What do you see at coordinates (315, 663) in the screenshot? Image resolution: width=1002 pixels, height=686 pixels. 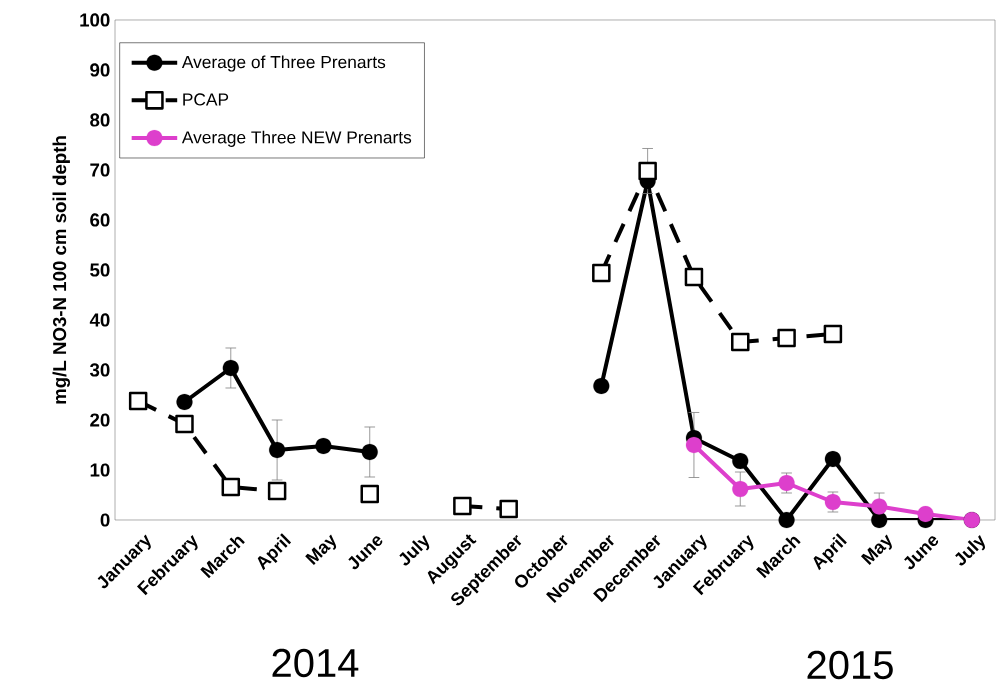 I see `text: 2014` at bounding box center [315, 663].